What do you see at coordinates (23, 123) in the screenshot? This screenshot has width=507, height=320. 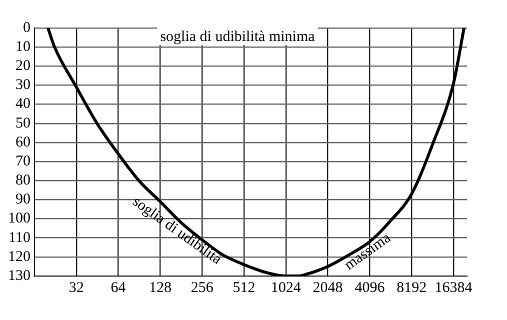 I see `y-tick-label: 50` at bounding box center [23, 123].